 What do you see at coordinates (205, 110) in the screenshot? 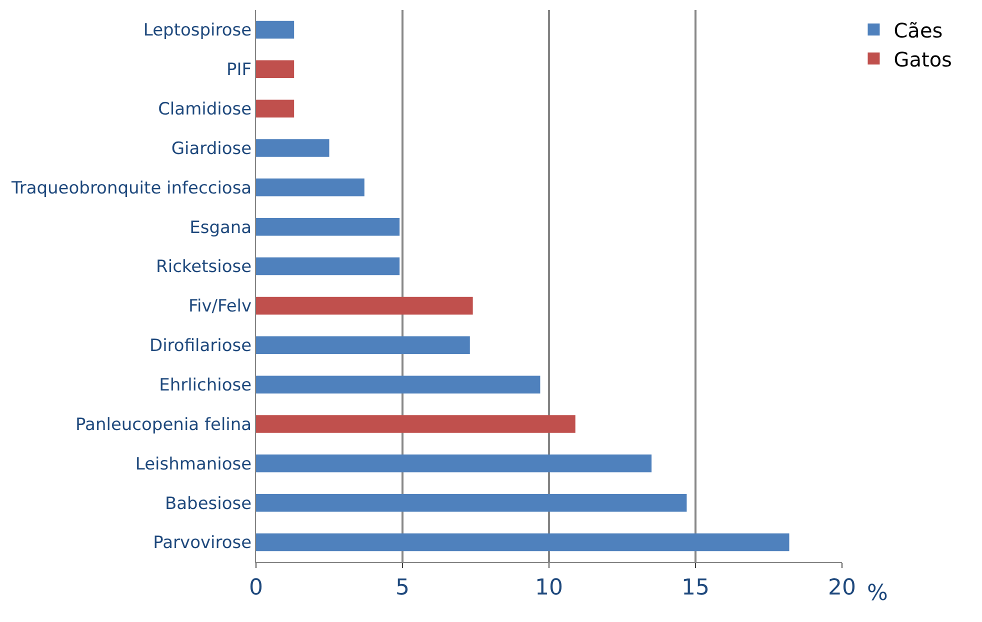
I see `y-tick-label: Clamidiose` at bounding box center [205, 110].